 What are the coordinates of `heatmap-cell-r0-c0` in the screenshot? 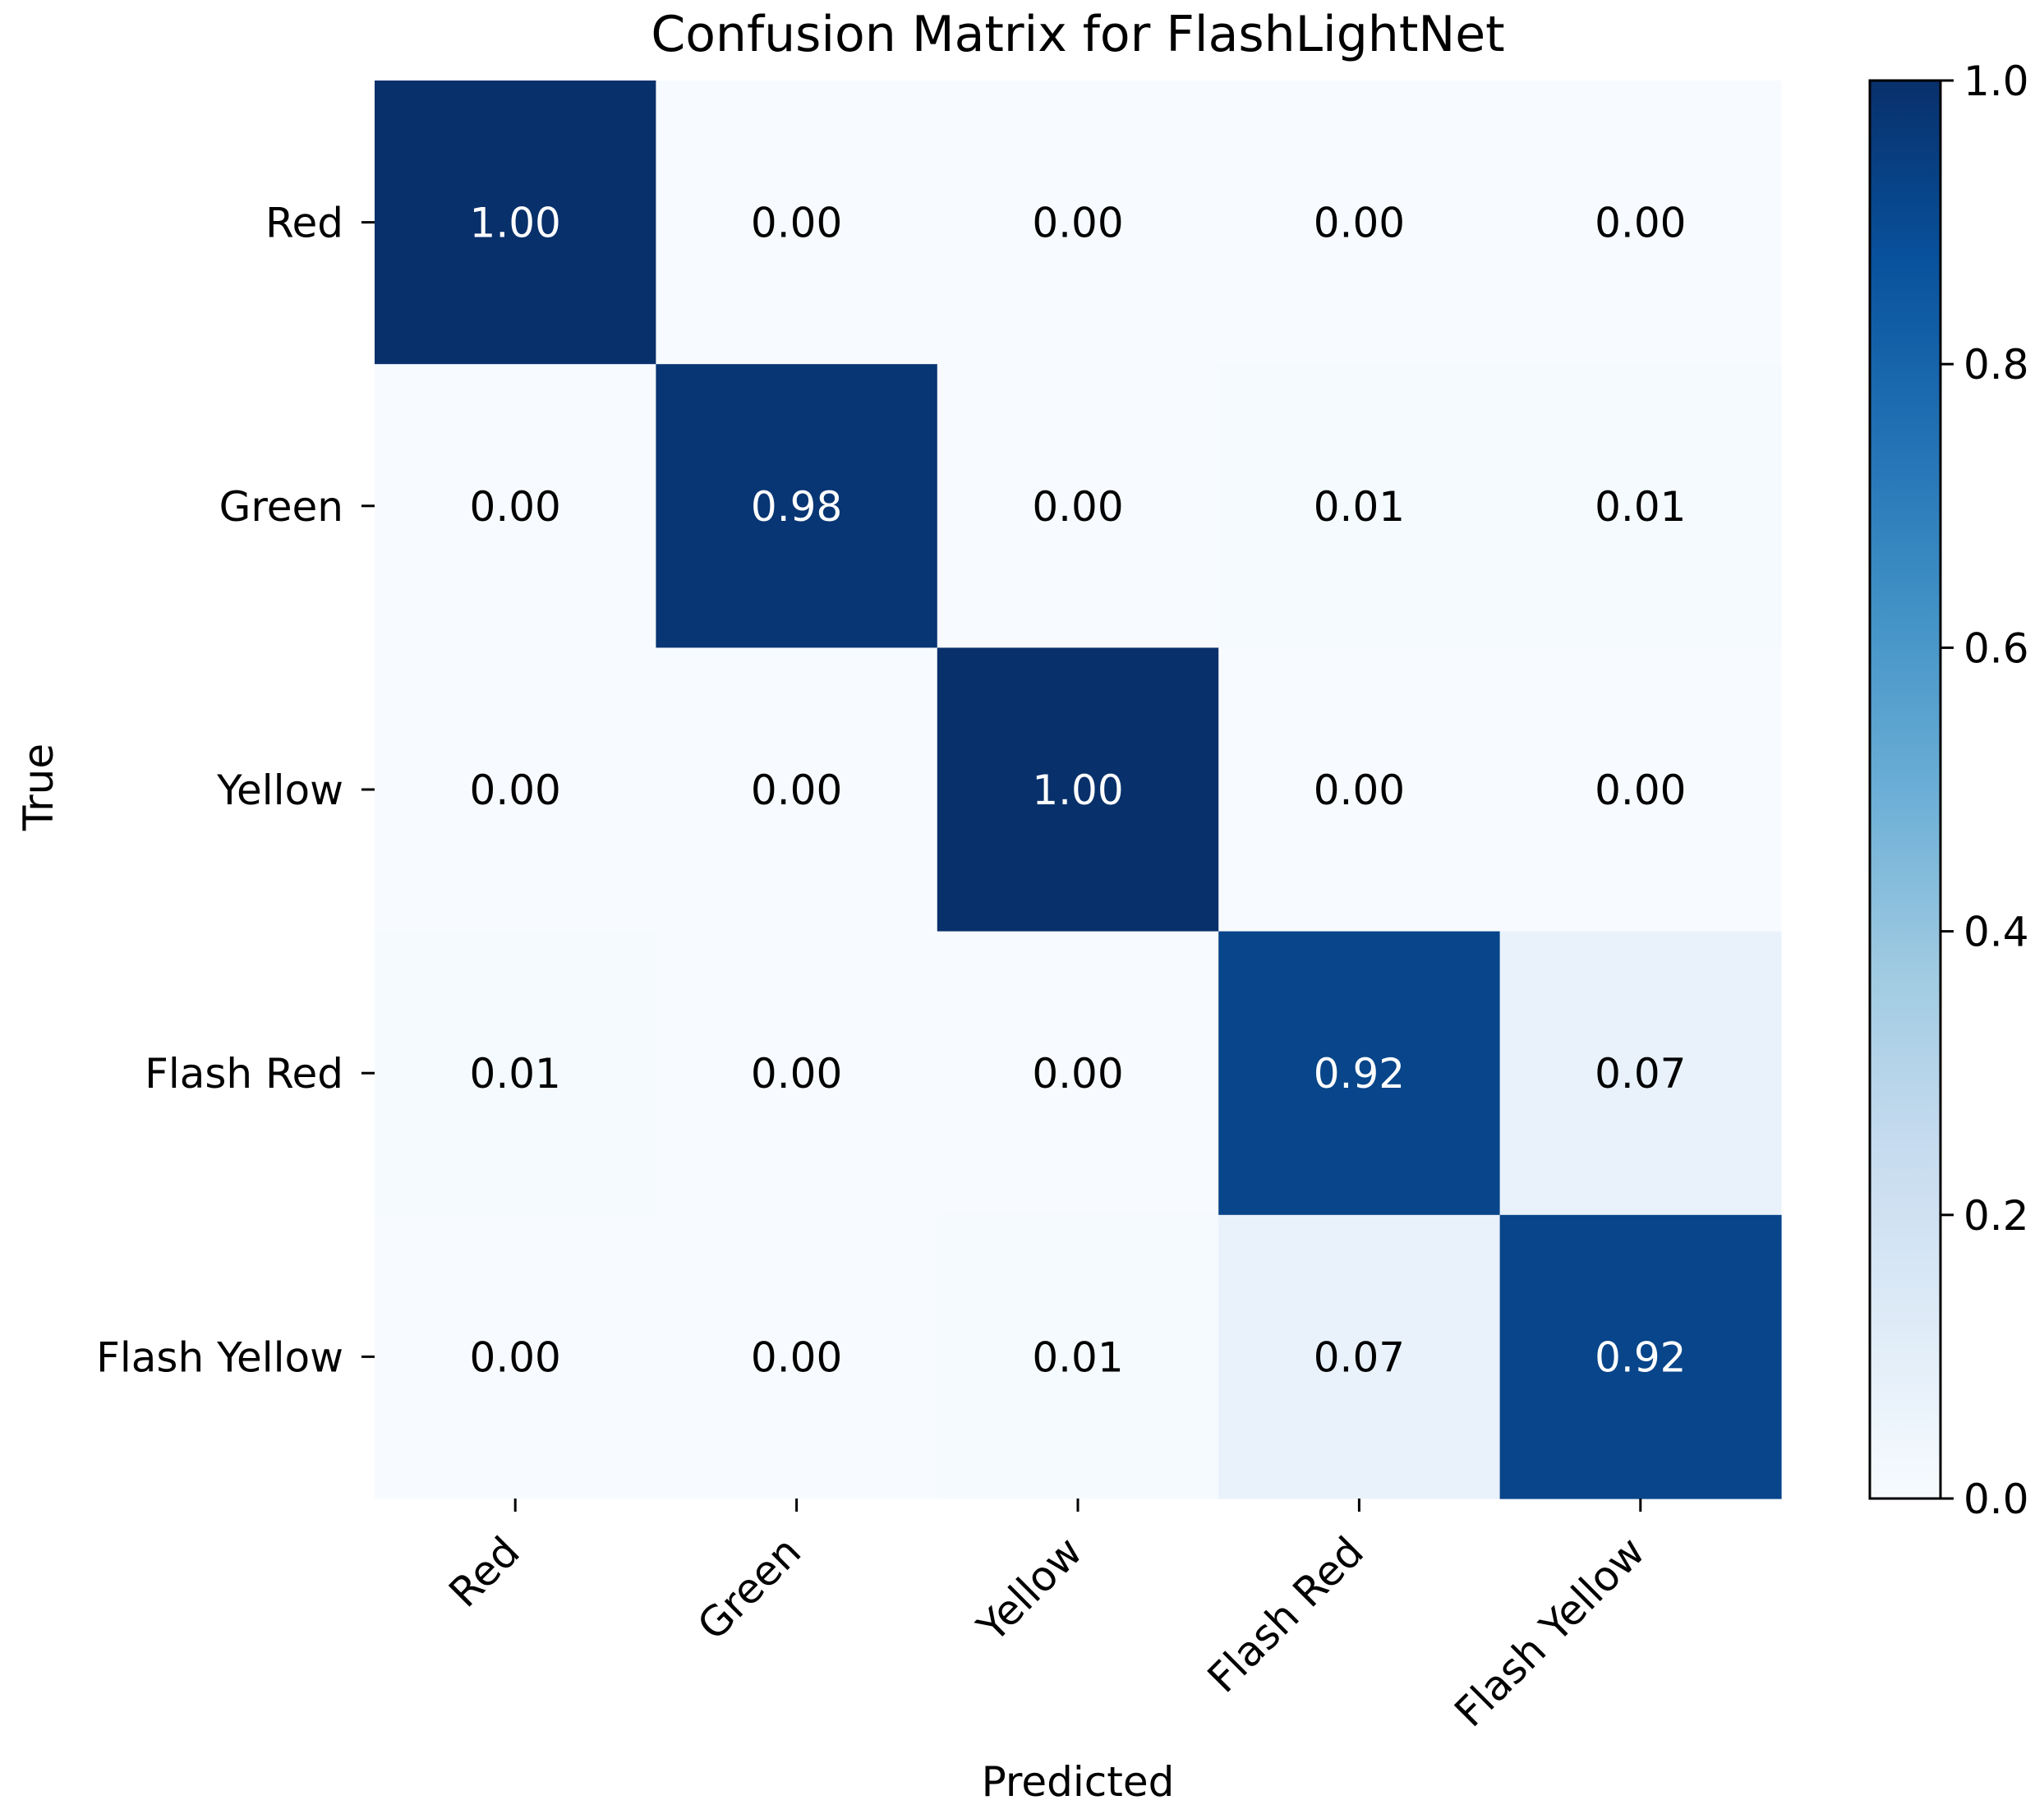 It's located at (515, 223).